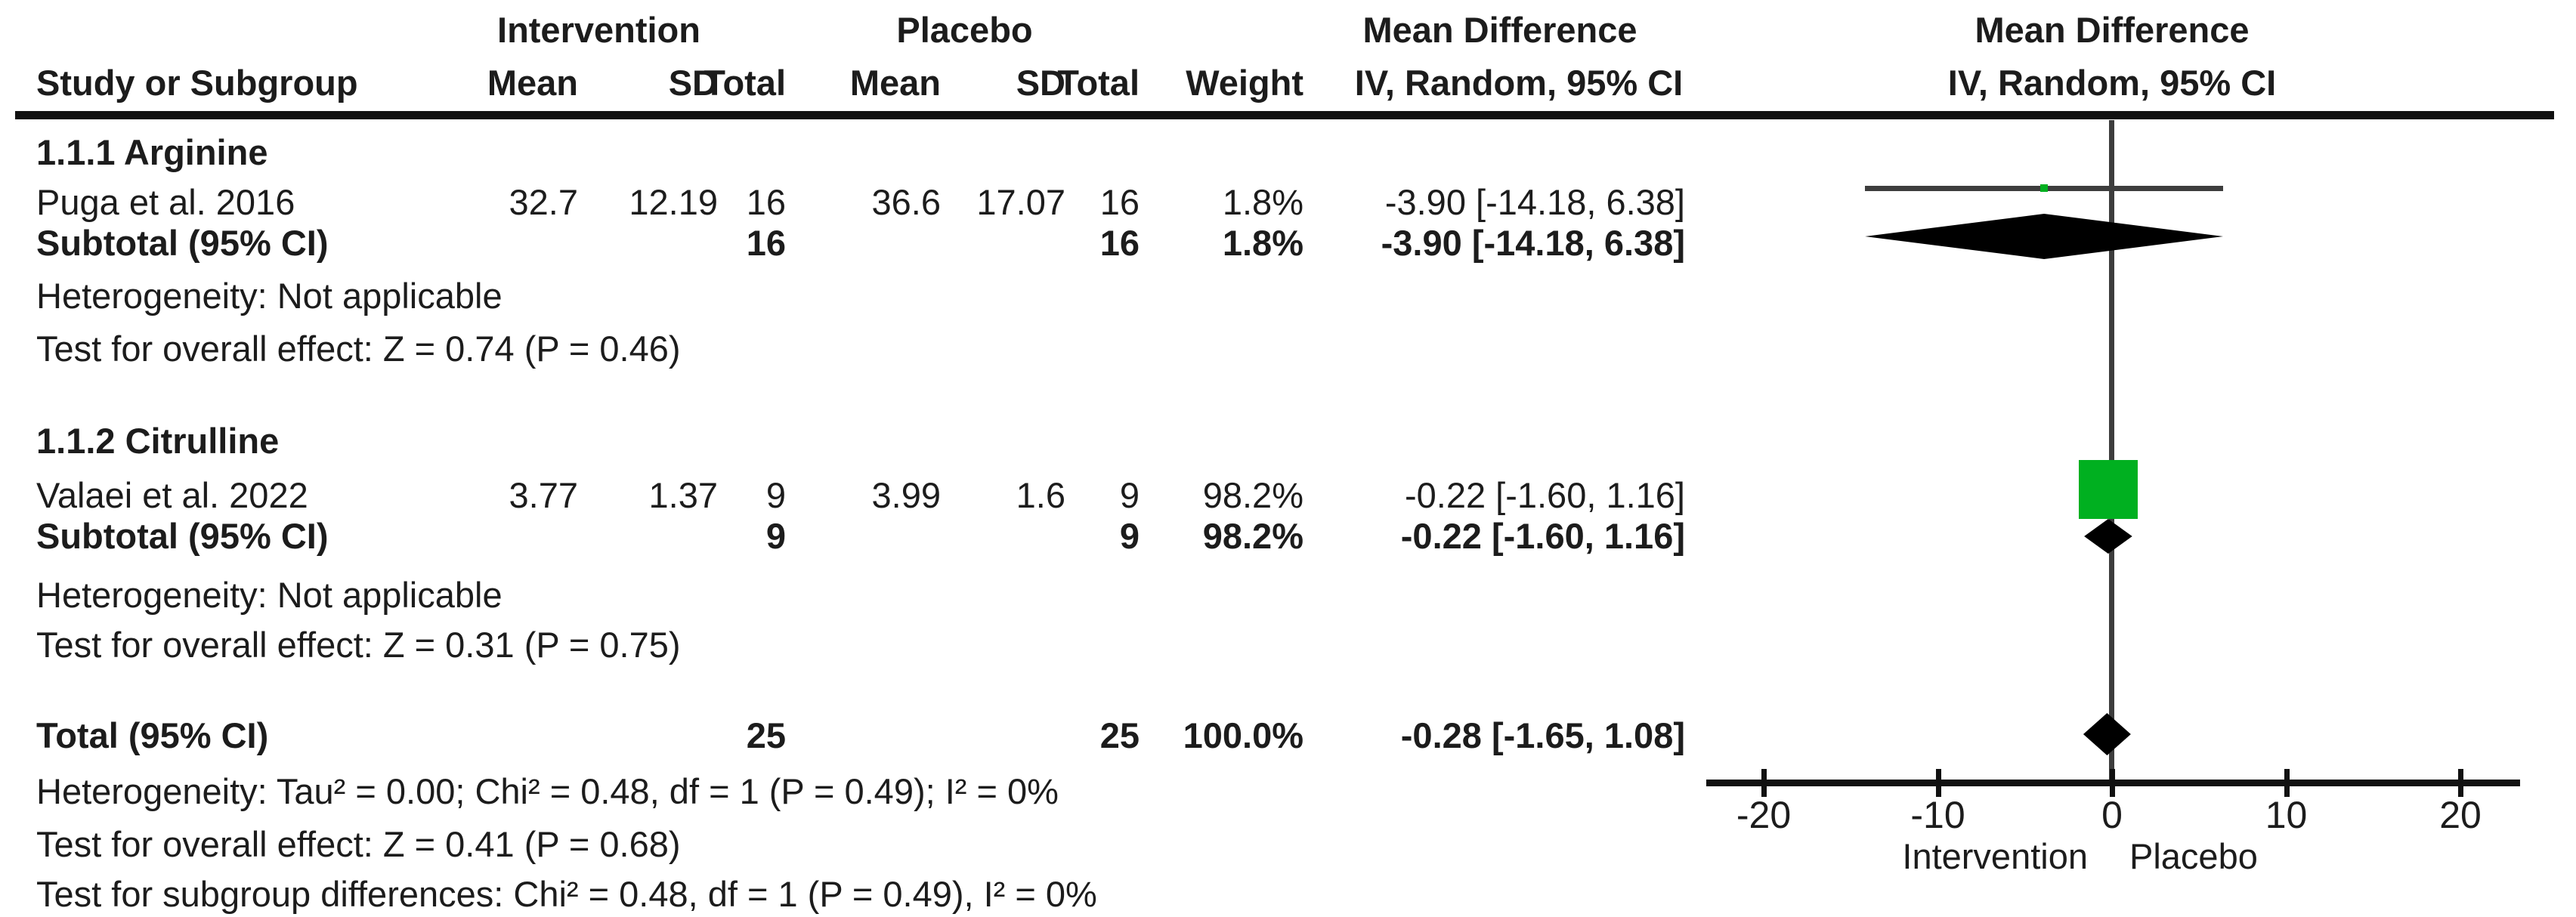  Describe the element at coordinates (766, 735) in the screenshot. I see `total-total-intervention: 25` at that location.